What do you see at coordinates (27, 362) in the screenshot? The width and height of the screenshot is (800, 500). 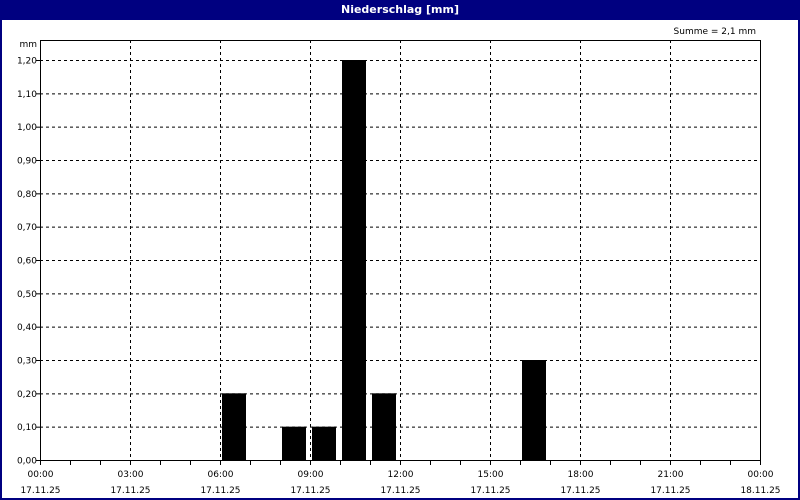 I see `y-tick-label: 0,30` at bounding box center [27, 362].